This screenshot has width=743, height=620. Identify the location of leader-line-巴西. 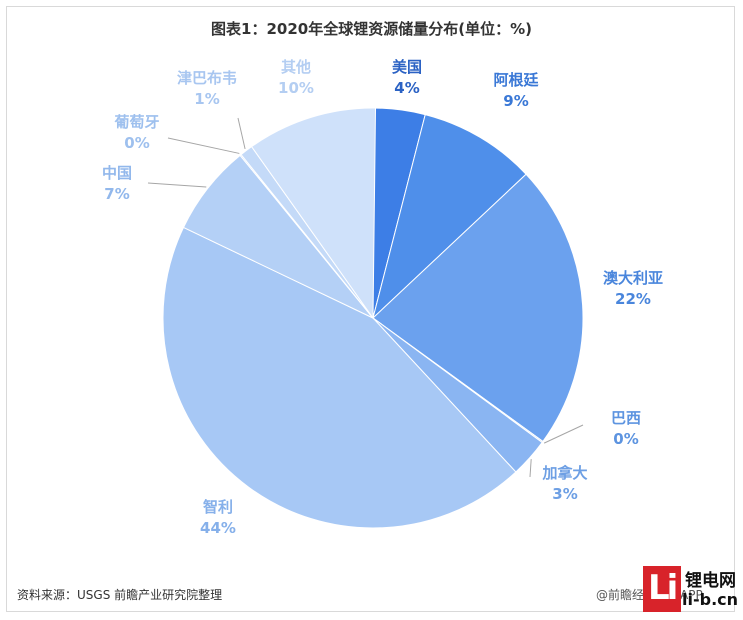
(563, 434).